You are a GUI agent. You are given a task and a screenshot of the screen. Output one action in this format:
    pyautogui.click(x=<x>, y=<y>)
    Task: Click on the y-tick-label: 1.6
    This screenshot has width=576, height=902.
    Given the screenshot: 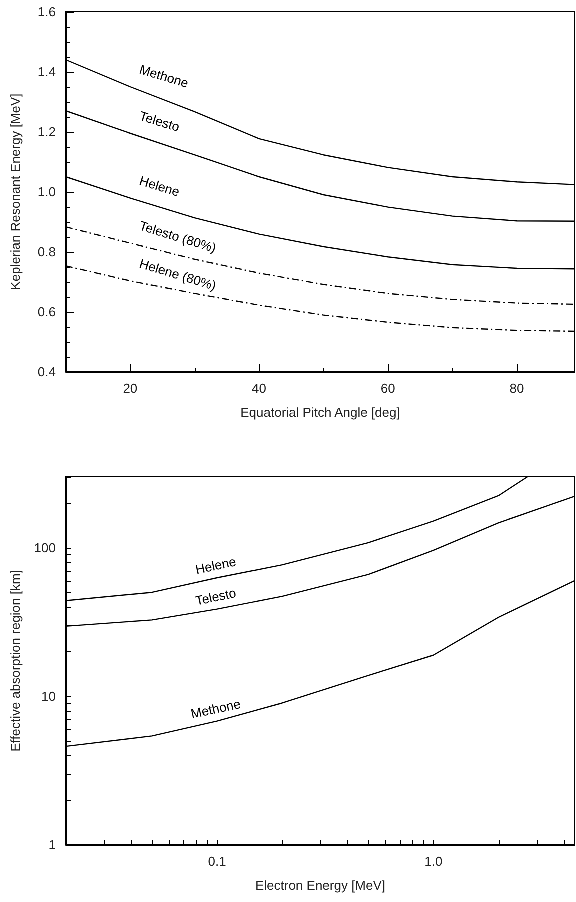 What is the action you would take?
    pyautogui.click(x=47, y=12)
    